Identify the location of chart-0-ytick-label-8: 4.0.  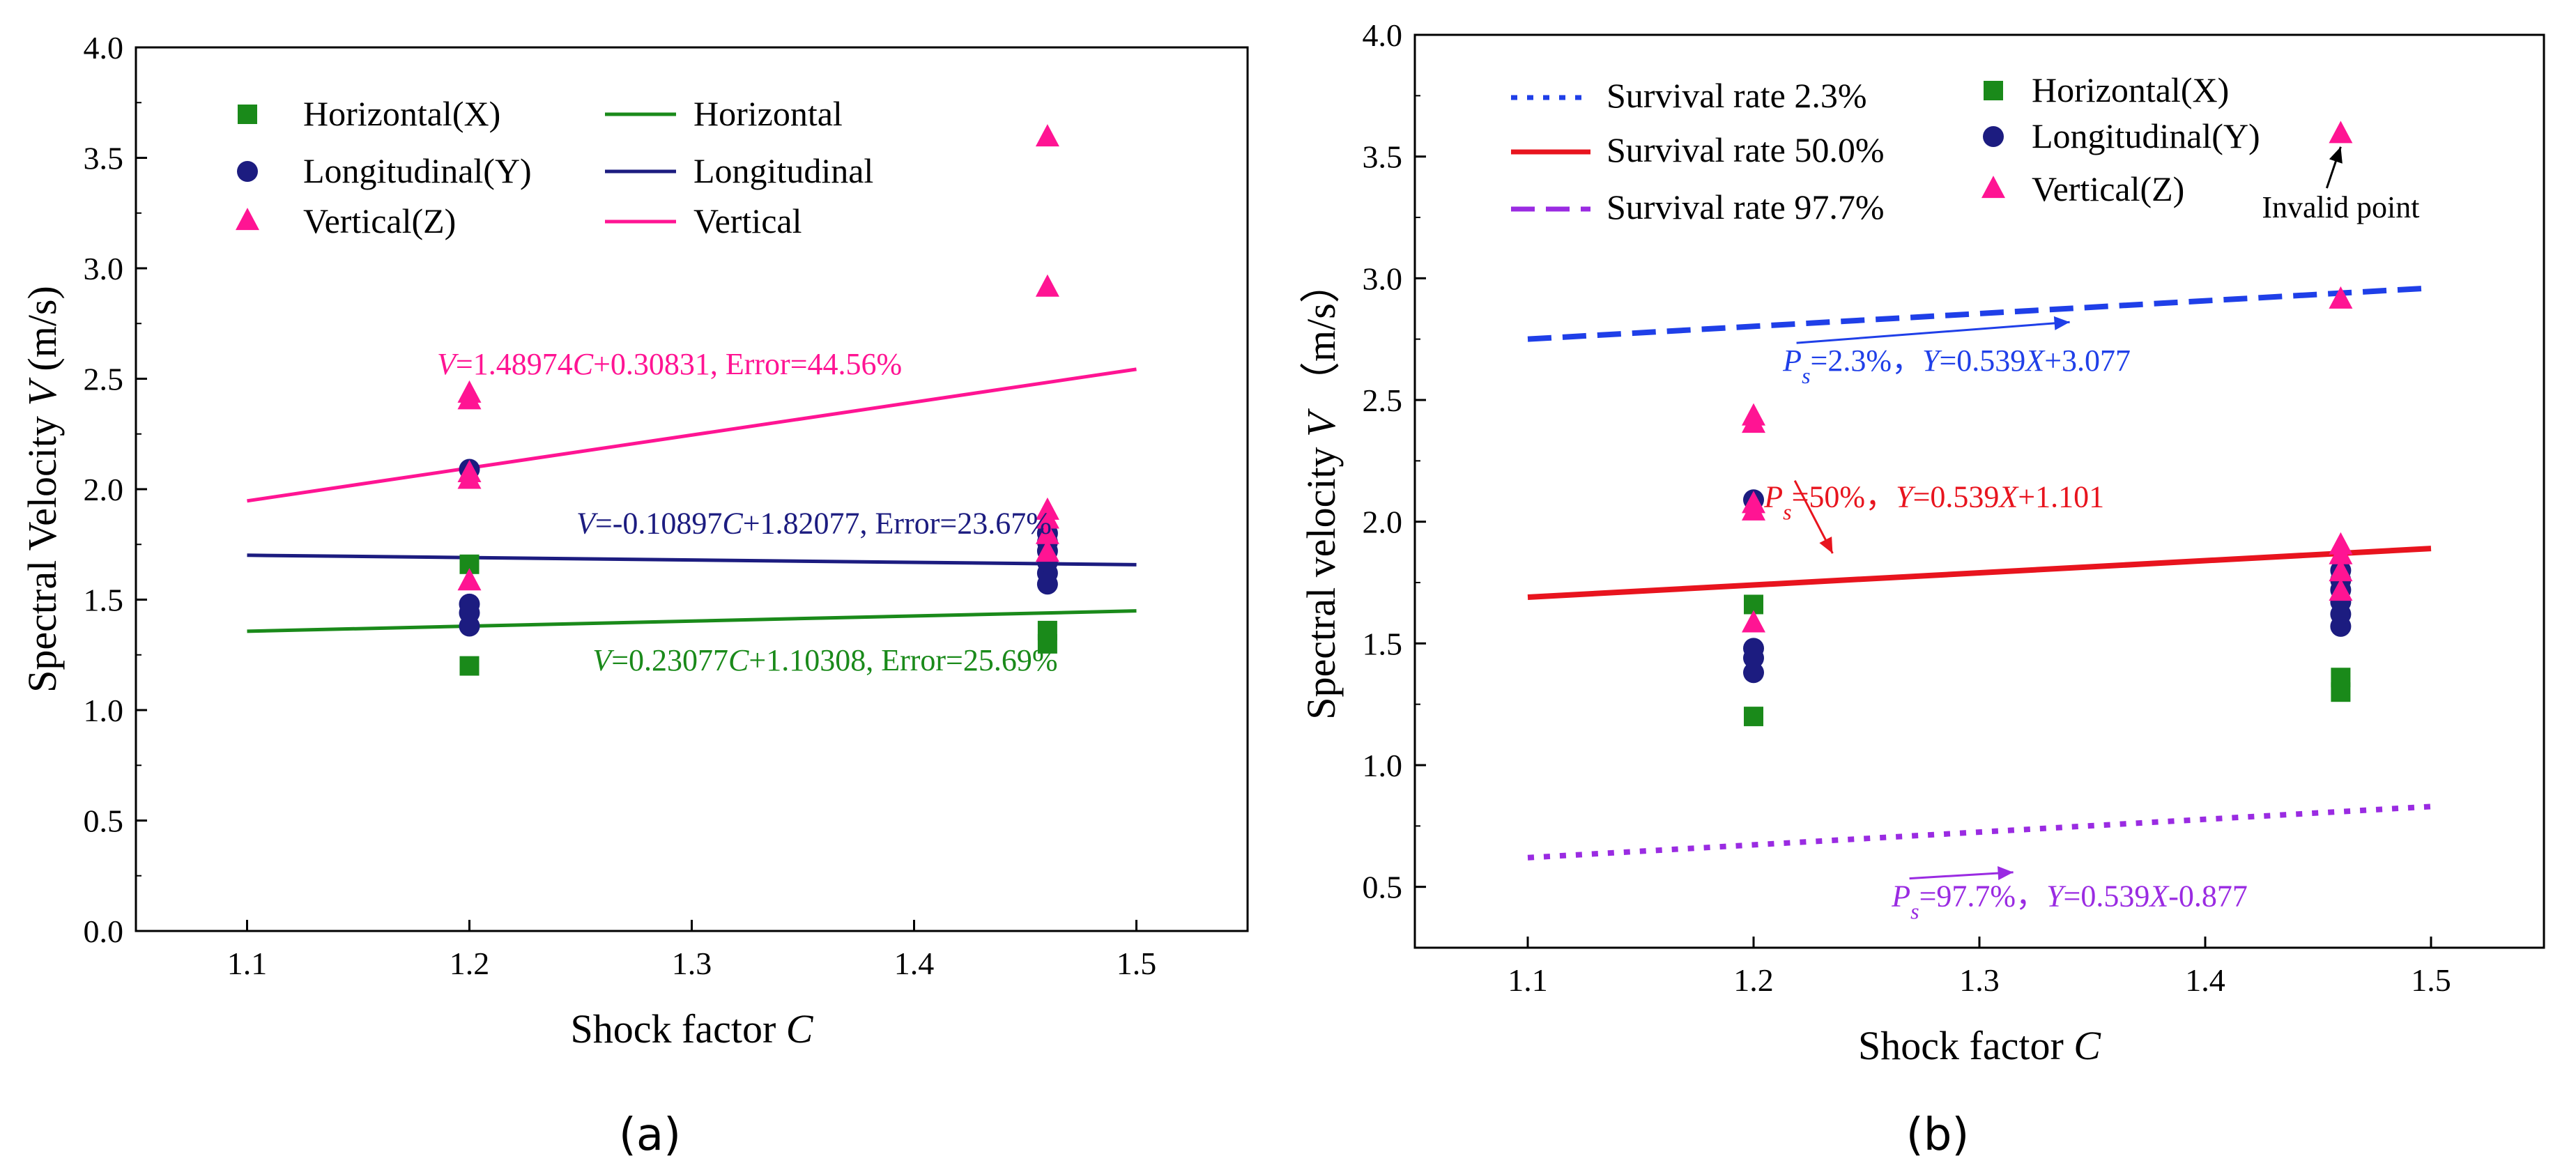
(104, 48).